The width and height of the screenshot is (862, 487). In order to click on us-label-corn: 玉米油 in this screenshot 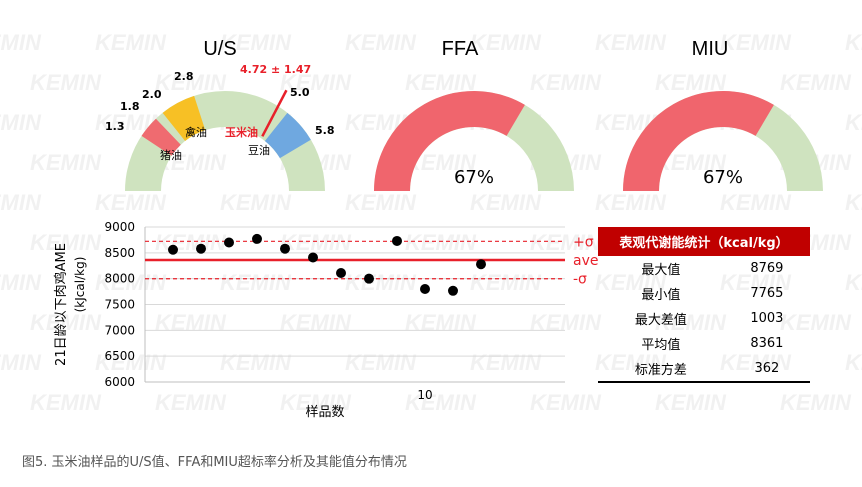, I will do `click(241, 132)`.